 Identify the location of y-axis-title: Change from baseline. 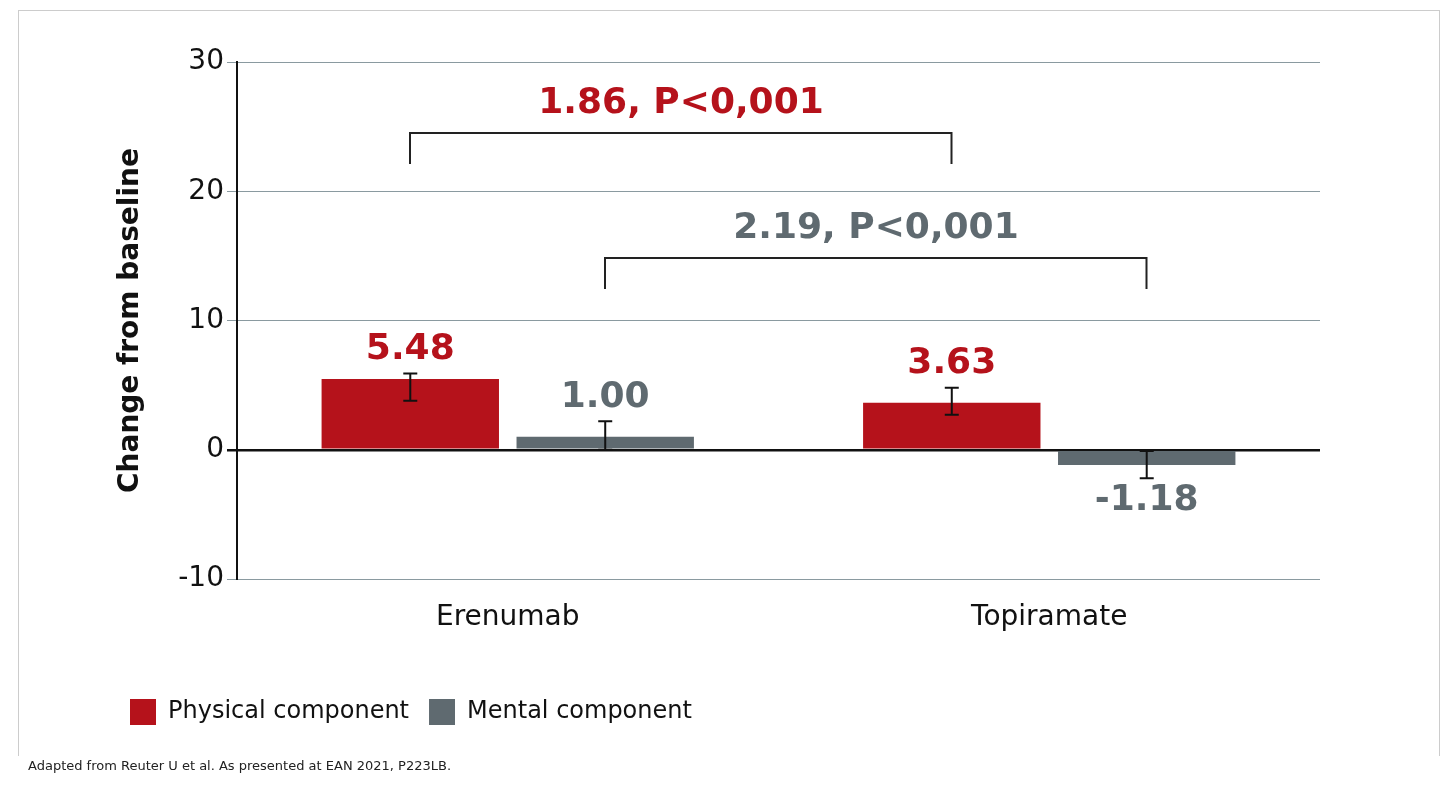
(129, 320).